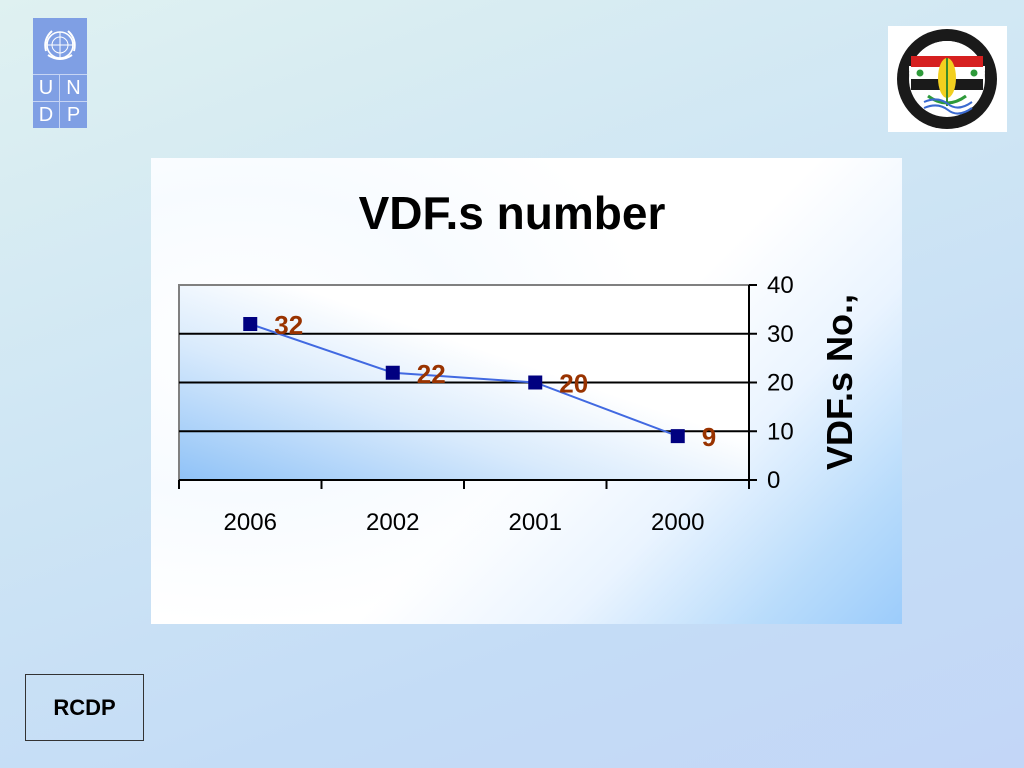 The width and height of the screenshot is (1024, 768). I want to click on y-tick-label: 30, so click(780, 334).